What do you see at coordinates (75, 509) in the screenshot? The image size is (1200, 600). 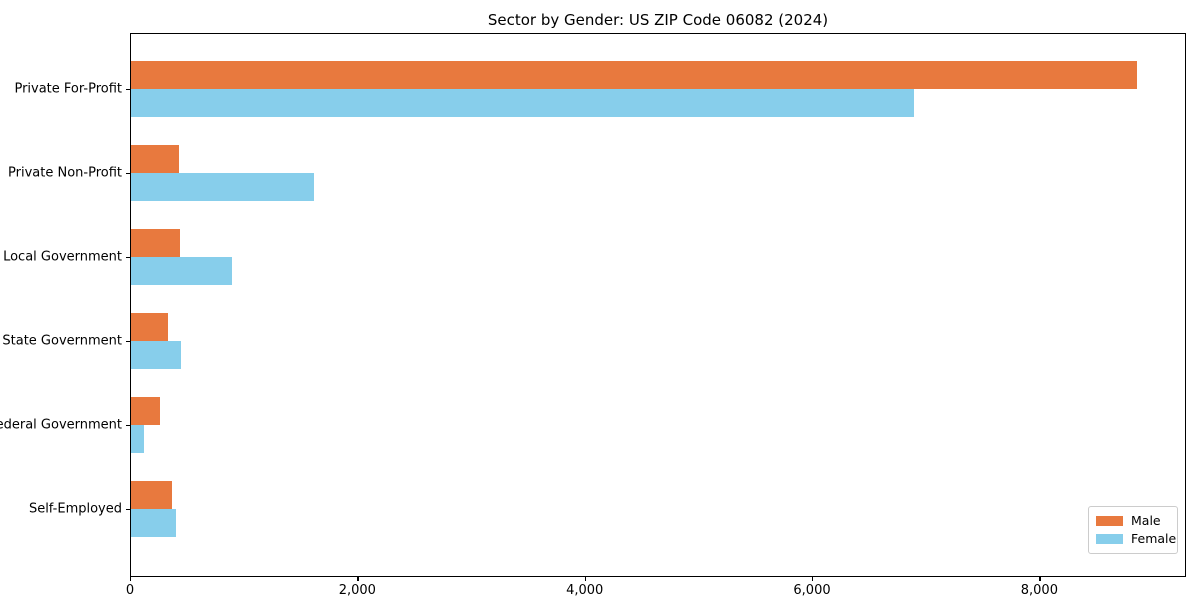 I see `y-tick-label-self-employed: Self-Employed` at bounding box center [75, 509].